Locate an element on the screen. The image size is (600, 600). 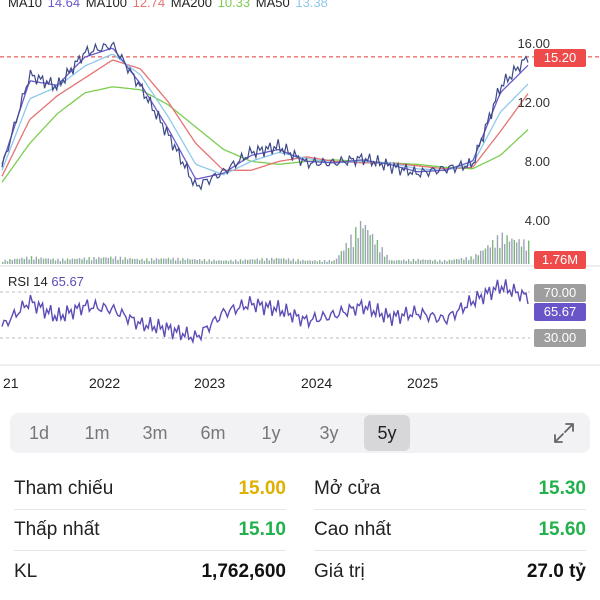
range-1d-button: 1d is located at coordinates (39, 433).